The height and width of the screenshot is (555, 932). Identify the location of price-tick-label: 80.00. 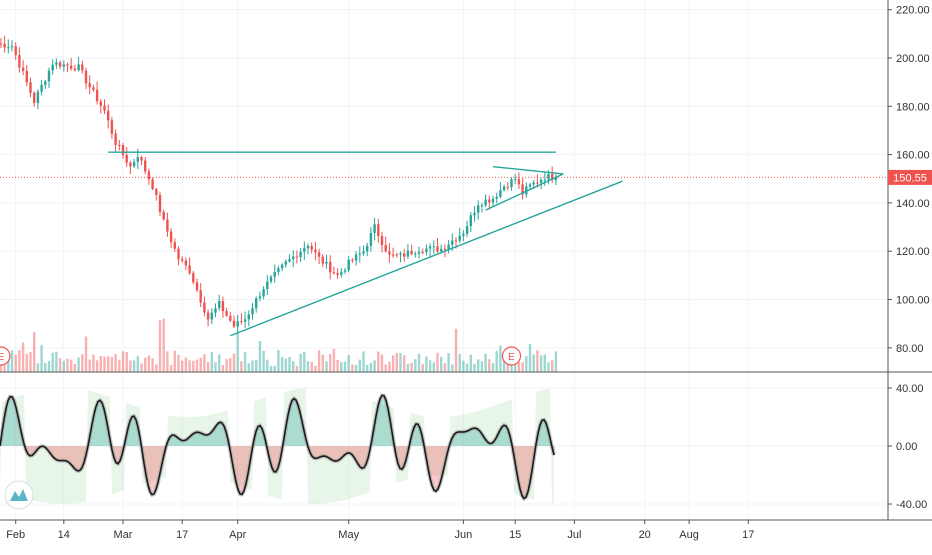
(910, 349).